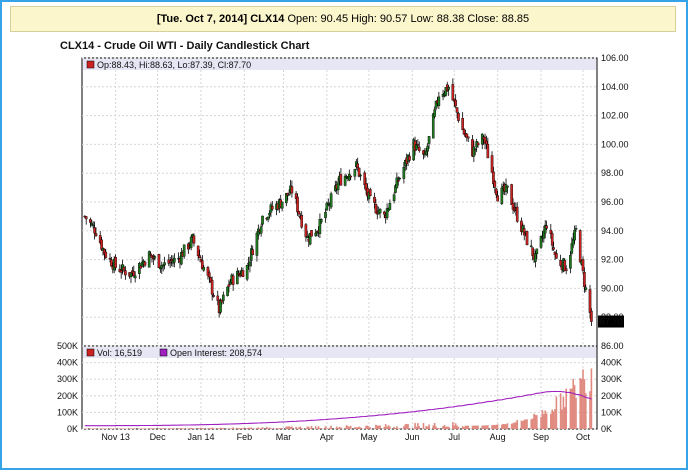 The width and height of the screenshot is (688, 470). What do you see at coordinates (612, 173) in the screenshot?
I see `price-tick-label: 98.00` at bounding box center [612, 173].